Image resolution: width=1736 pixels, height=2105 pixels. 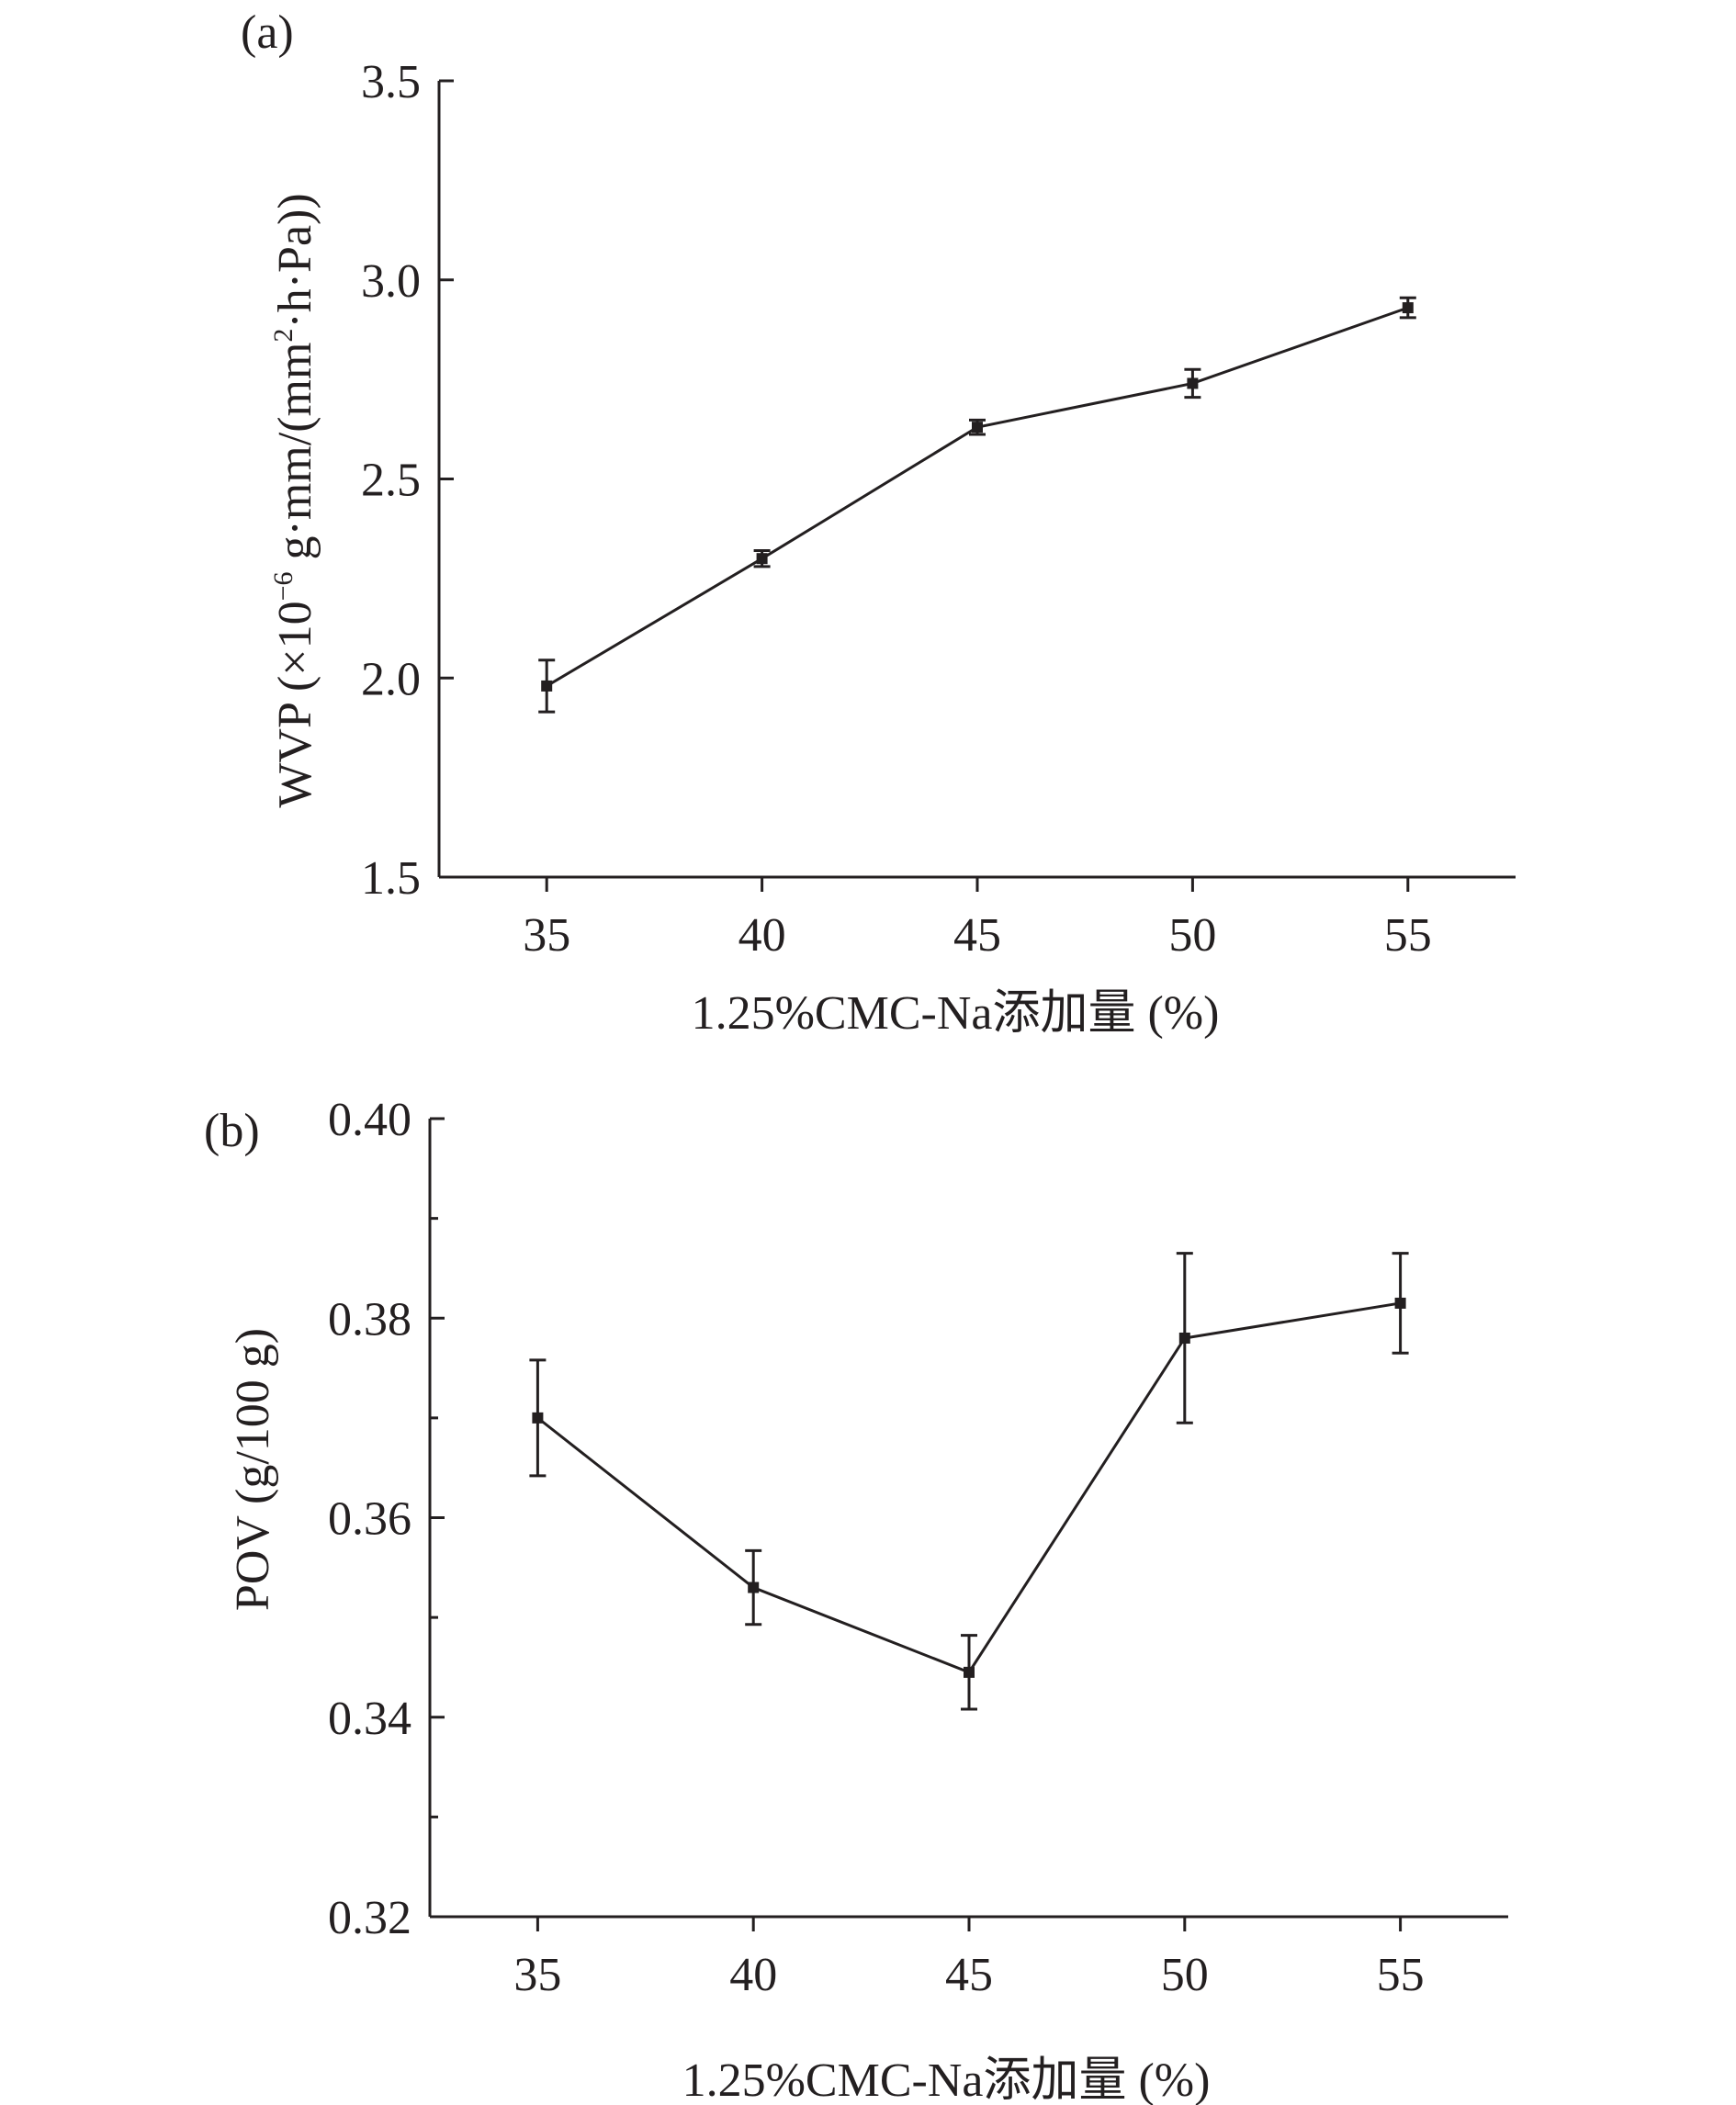 What do you see at coordinates (1192, 935) in the screenshot?
I see `x-tick-label-a: 50` at bounding box center [1192, 935].